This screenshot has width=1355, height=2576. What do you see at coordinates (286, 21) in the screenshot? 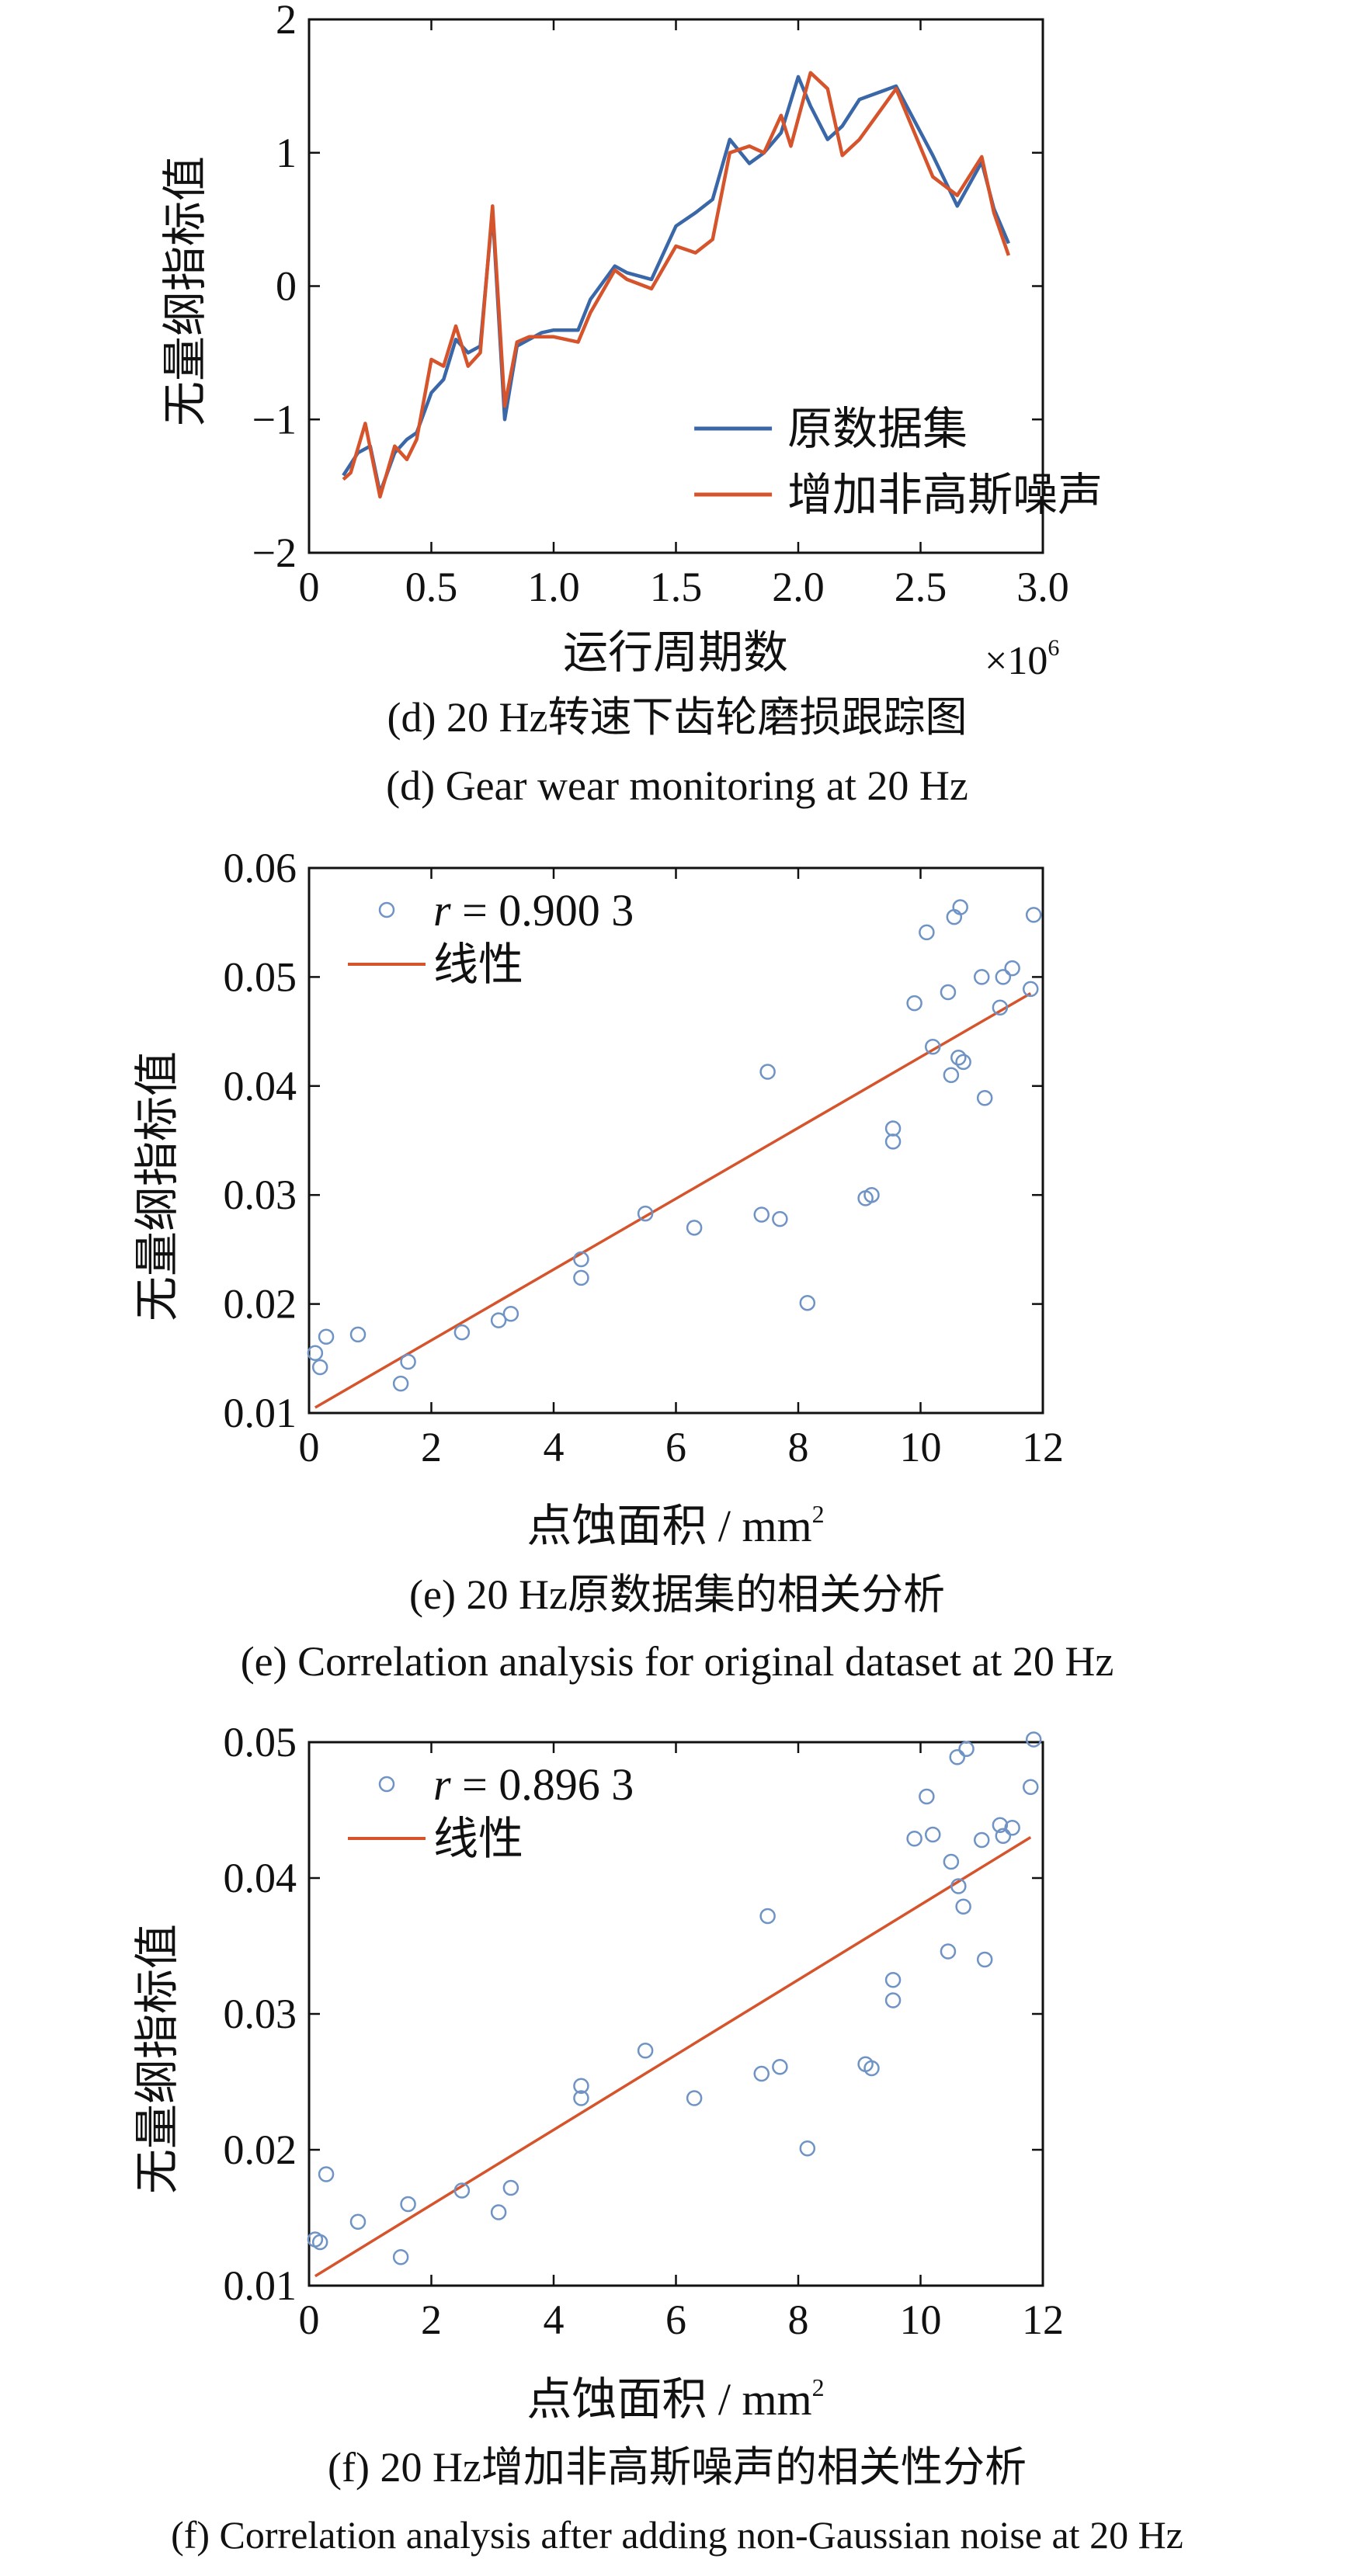
I see `y-tick-label: 2` at bounding box center [286, 21].